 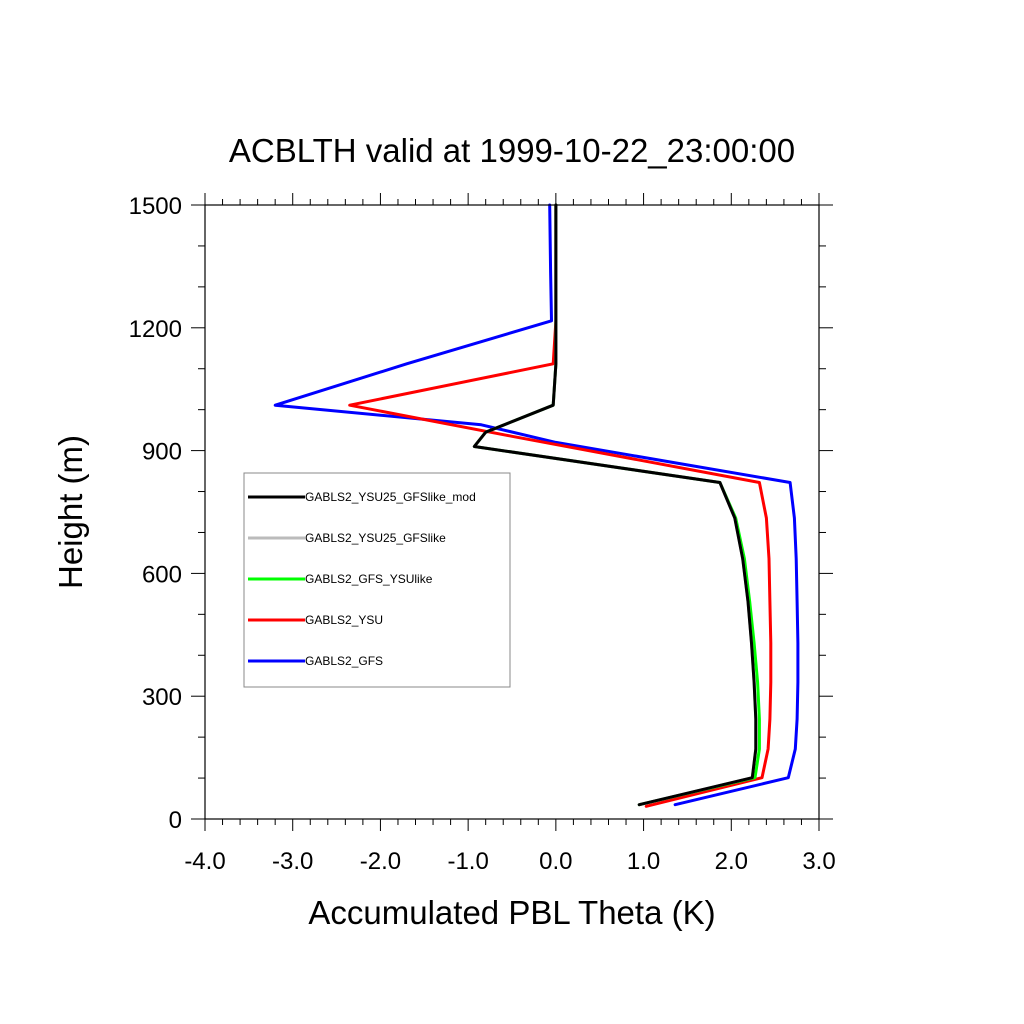 I want to click on legend-label-gabls2-gfs: GABLS2_GFS, so click(x=344, y=661).